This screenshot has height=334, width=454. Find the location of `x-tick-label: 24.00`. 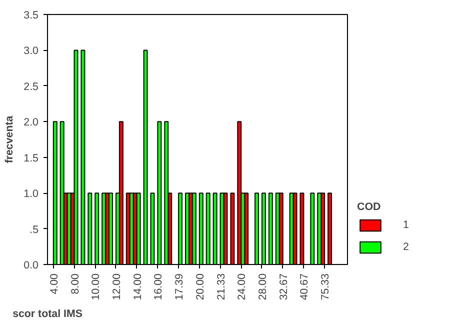

x-tick-label: 24.00 is located at coordinates (242, 286).